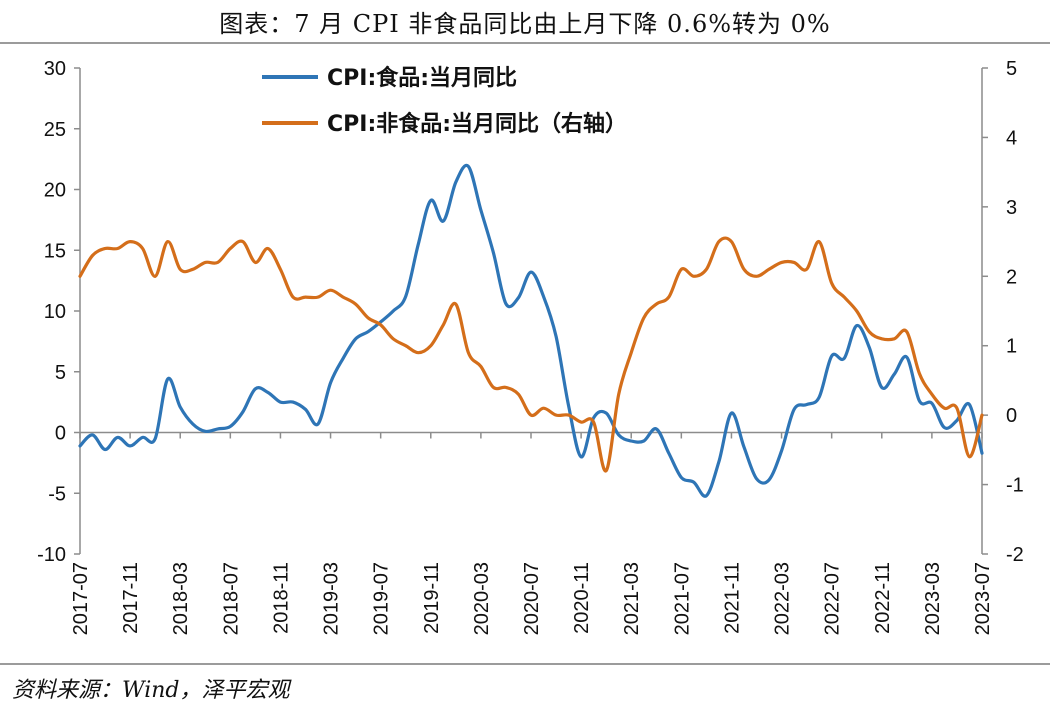  What do you see at coordinates (332, 598) in the screenshot?
I see `x-tick-label: 2019-03` at bounding box center [332, 598].